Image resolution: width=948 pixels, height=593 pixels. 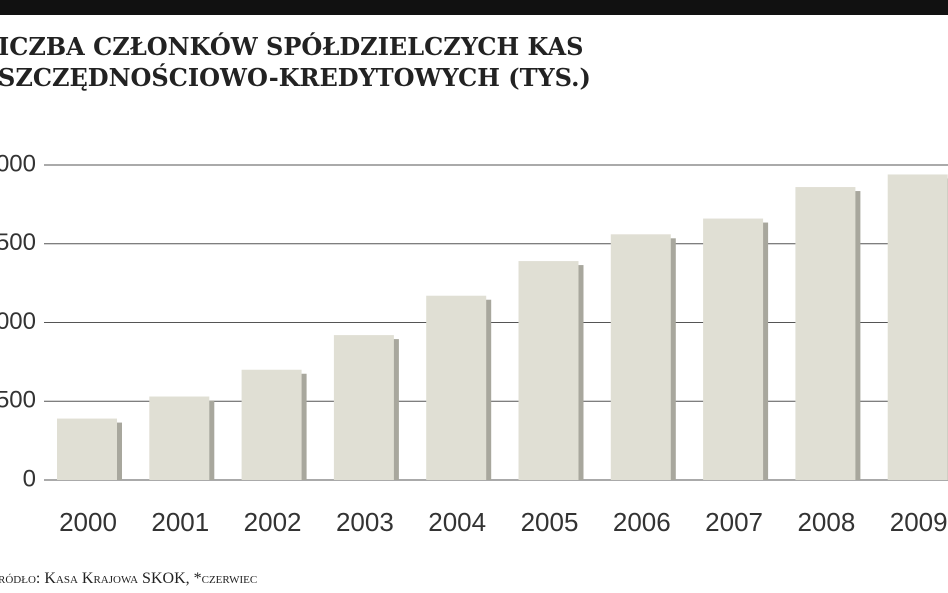 I want to click on chart-title: SZCZĘDNOŚCIOWO-KREDYTOWYCH (TYS.), so click(x=295, y=77).